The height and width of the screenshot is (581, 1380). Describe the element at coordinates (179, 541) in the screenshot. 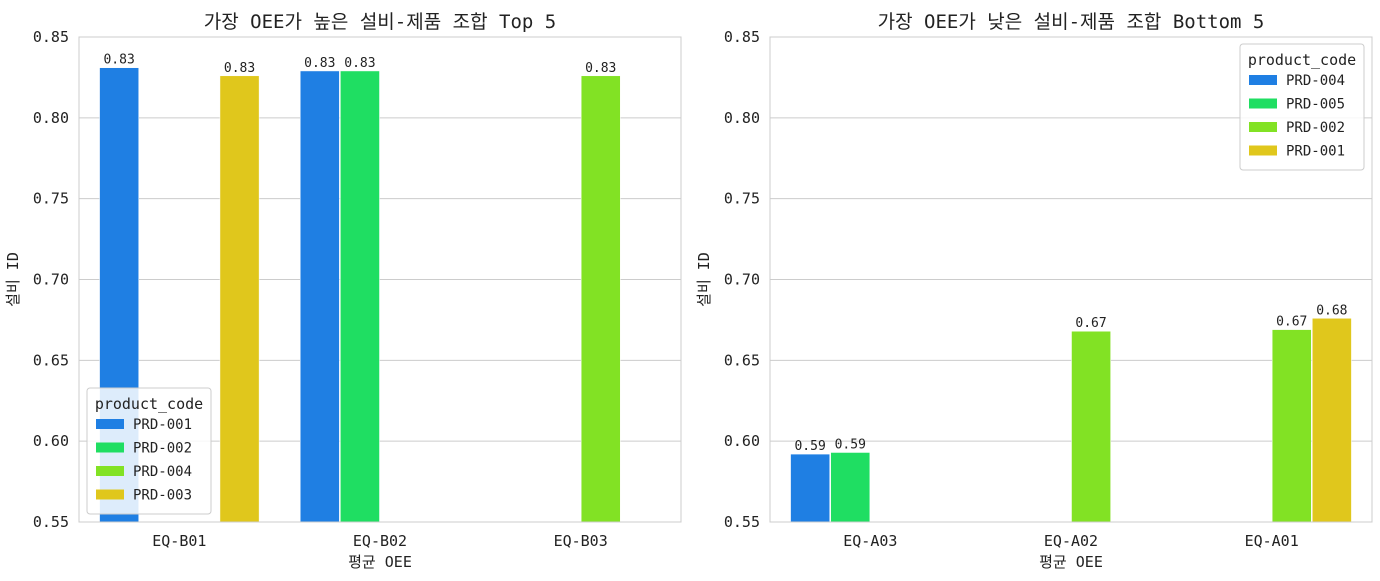

I see `x-tick-label: EQ-B01` at that location.